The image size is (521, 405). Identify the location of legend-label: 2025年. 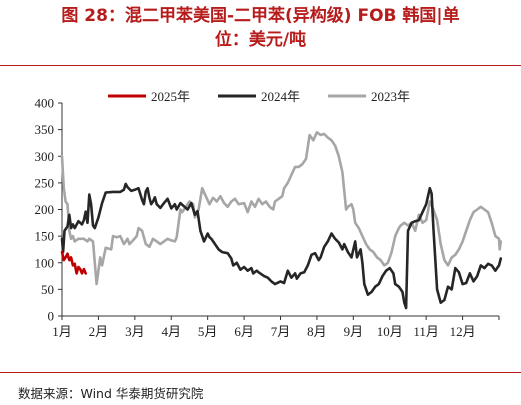
(170, 96).